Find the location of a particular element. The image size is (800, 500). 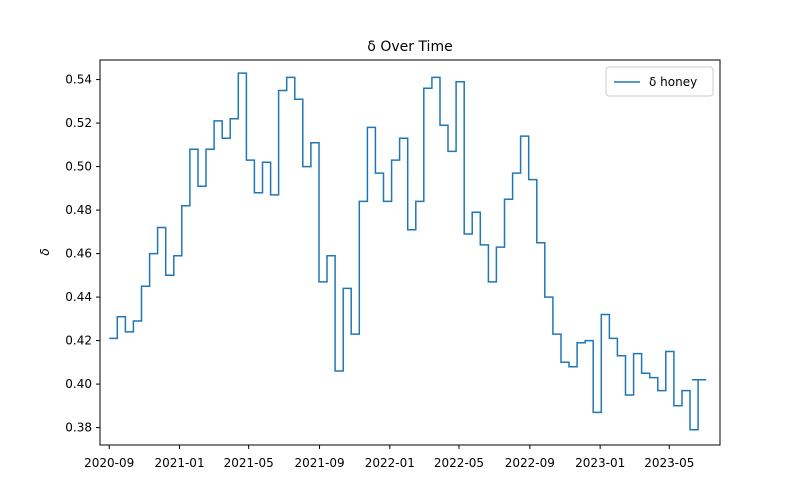

legend-box is located at coordinates (659, 81).